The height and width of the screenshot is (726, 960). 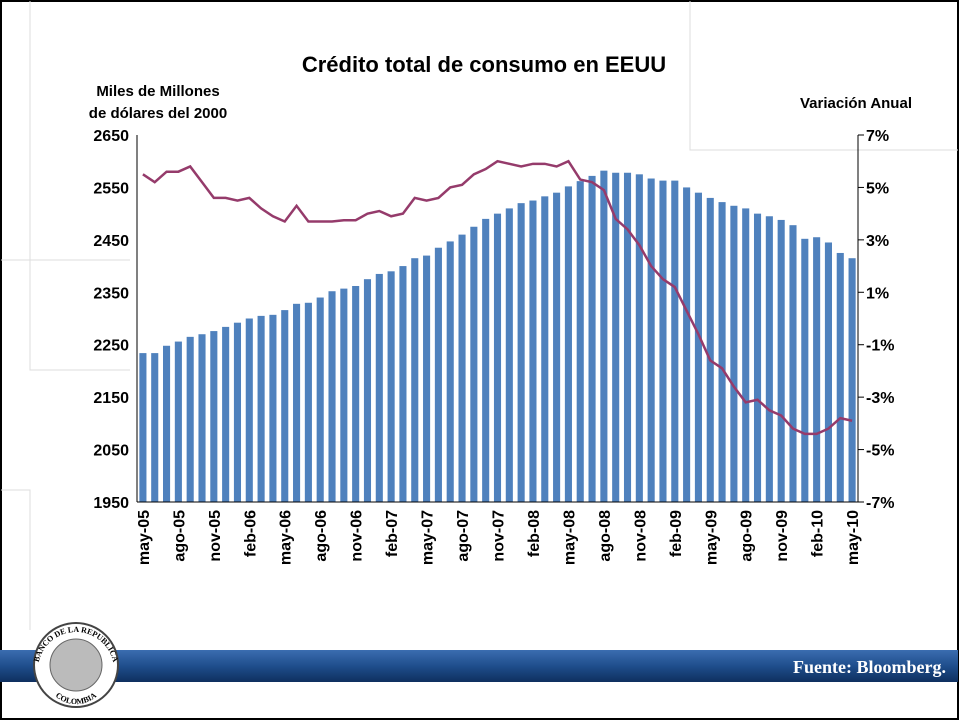 I want to click on x-tick-label: may-06, so click(x=286, y=537).